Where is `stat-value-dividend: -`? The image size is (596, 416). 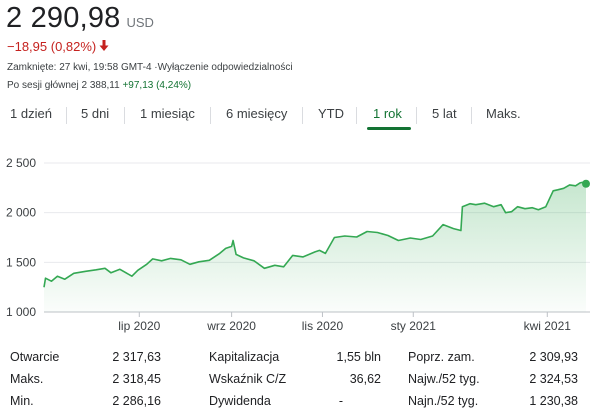
stat-value-dividend: - is located at coordinates (340, 401).